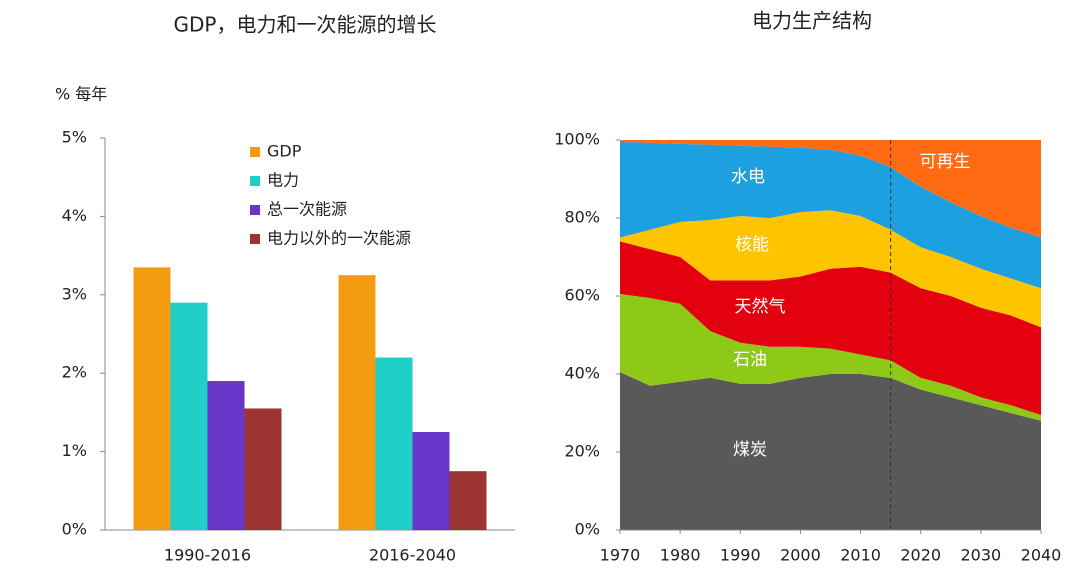 Image resolution: width=1080 pixels, height=581 pixels. I want to click on area-label: 水电, so click(748, 177).